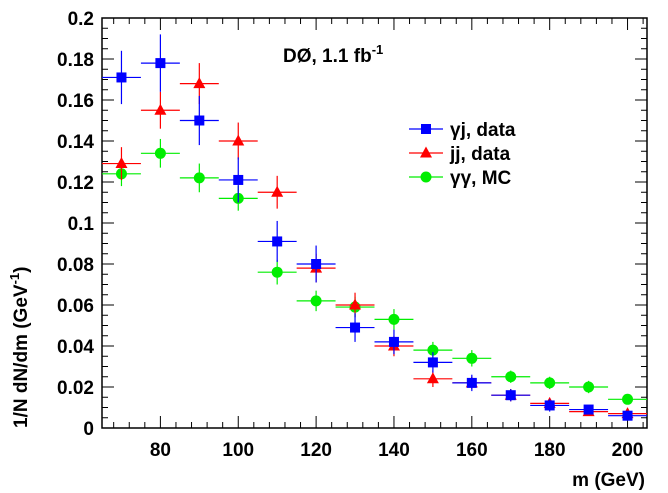 The image size is (668, 493). I want to click on annotation-sup: -1, so click(378, 49).